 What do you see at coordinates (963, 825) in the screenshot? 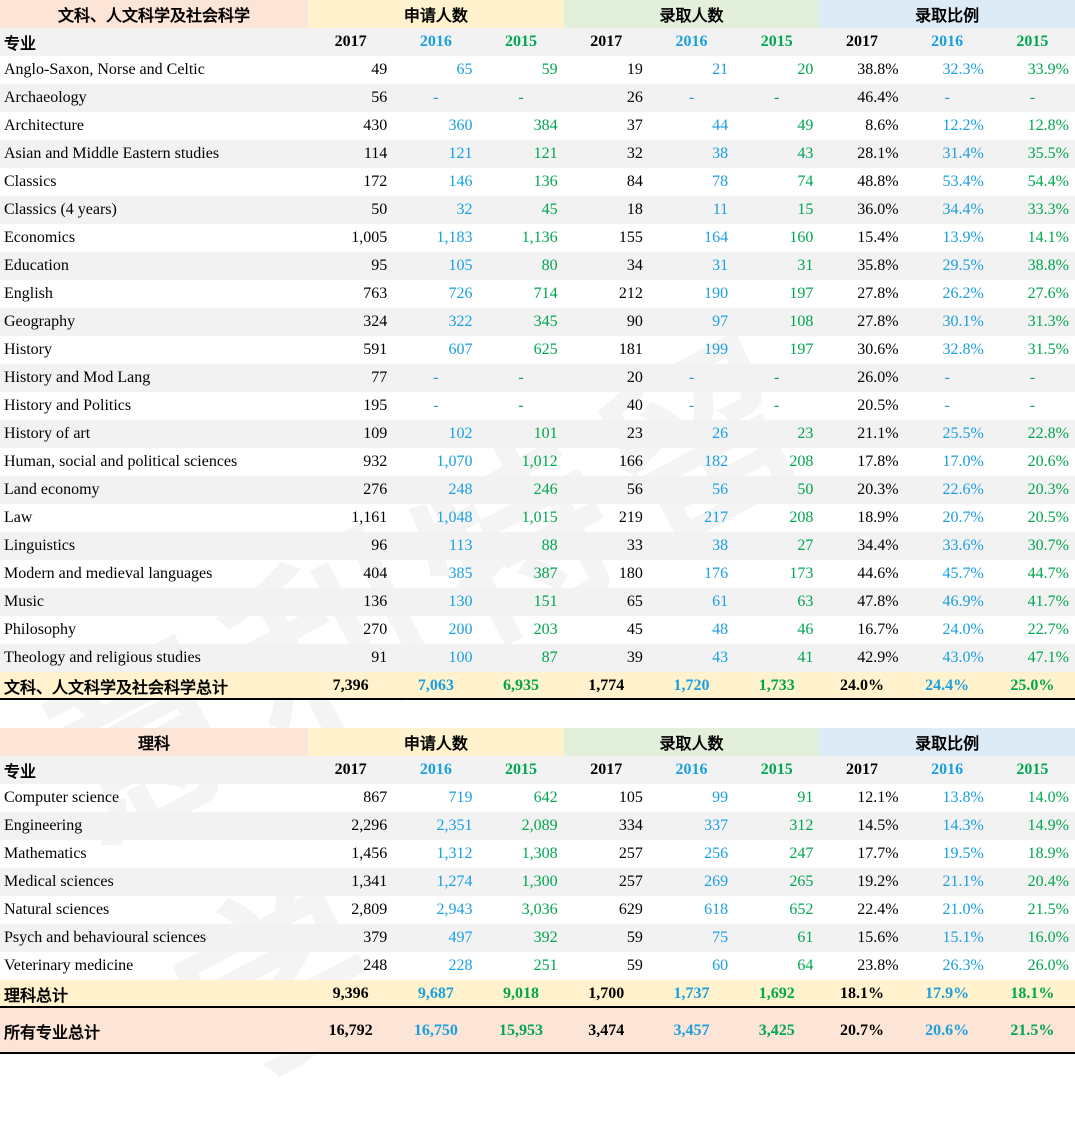
I see `data-cell: 14.3%` at bounding box center [963, 825].